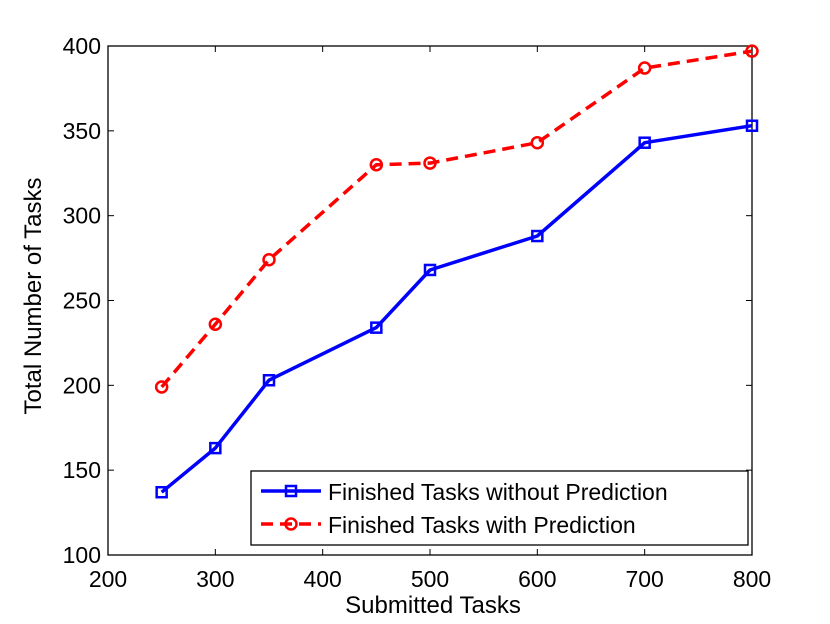  I want to click on legend-marker-without-prediction, so click(291, 491).